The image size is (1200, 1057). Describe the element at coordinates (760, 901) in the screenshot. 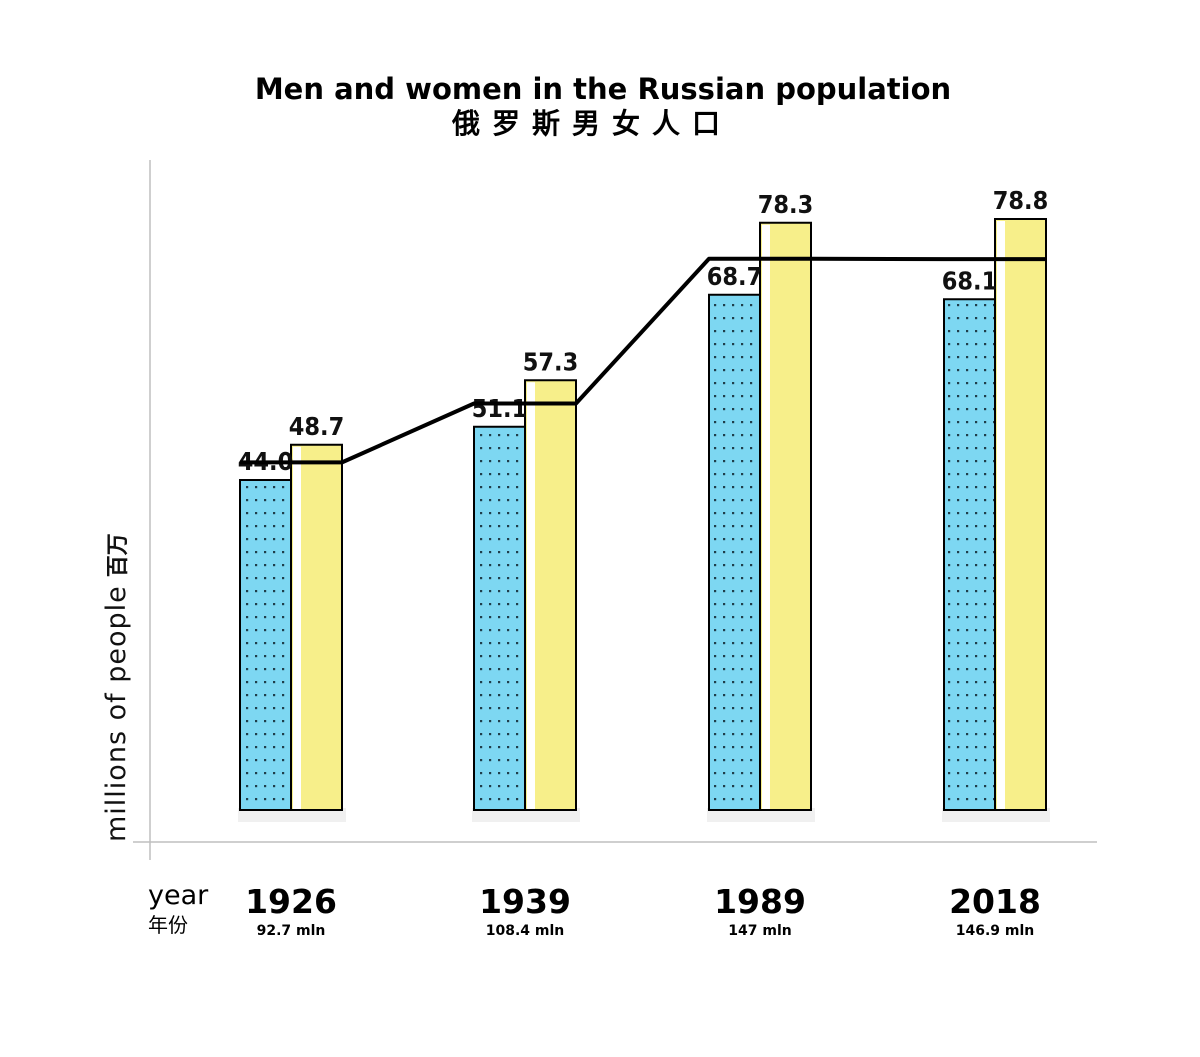

I see `x-tick-1989: 1989` at that location.